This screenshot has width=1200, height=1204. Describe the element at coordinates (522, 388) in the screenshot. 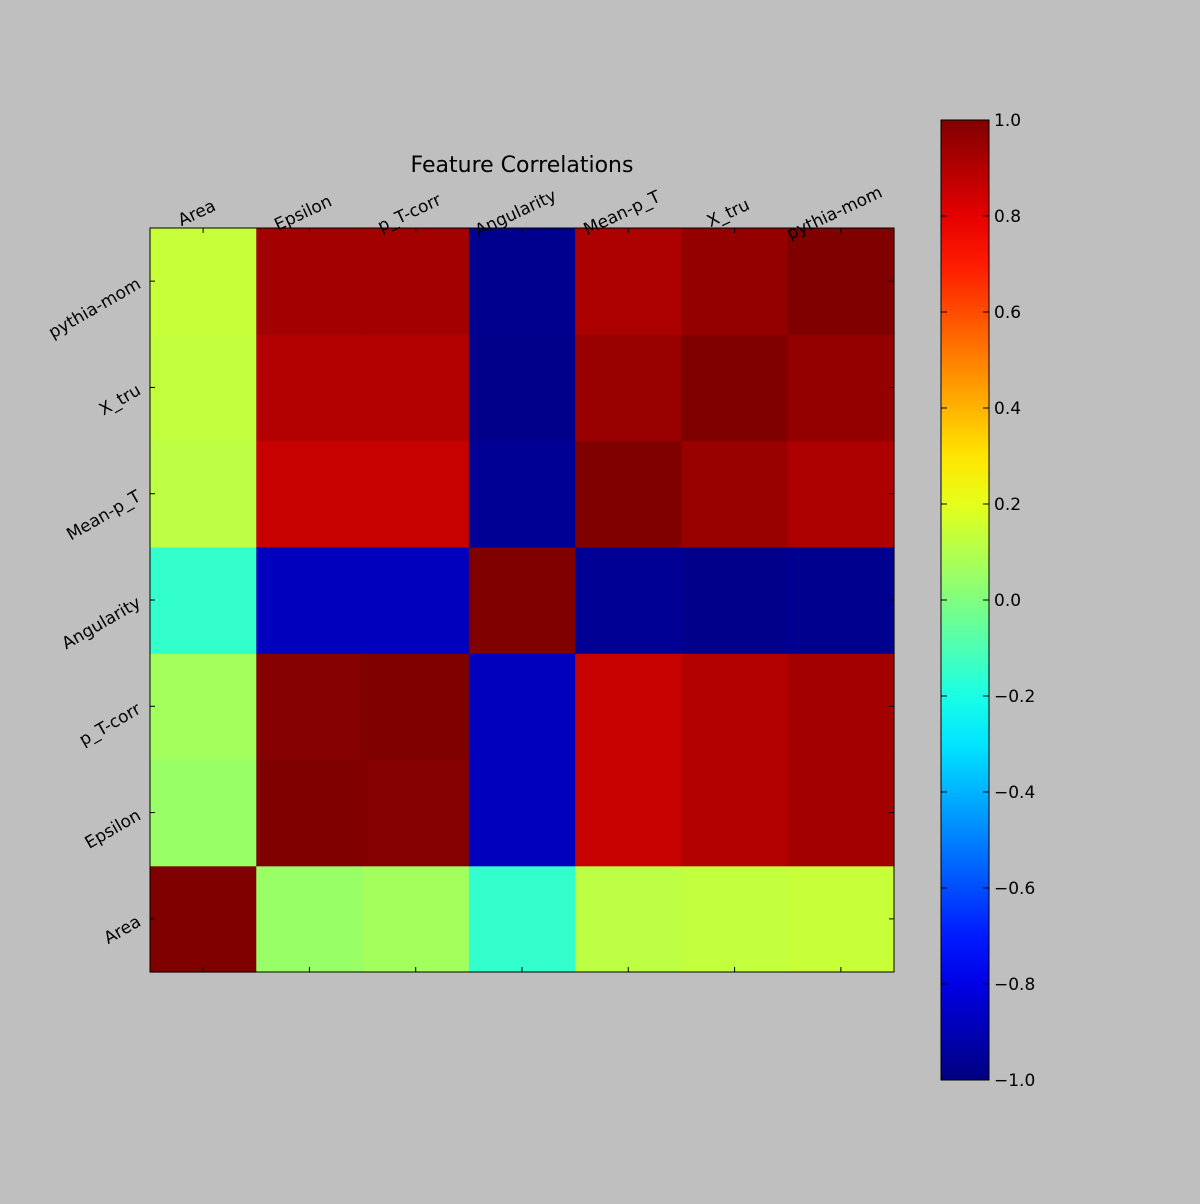

I see `heatmap-cell-x_tru-angularity` at that location.